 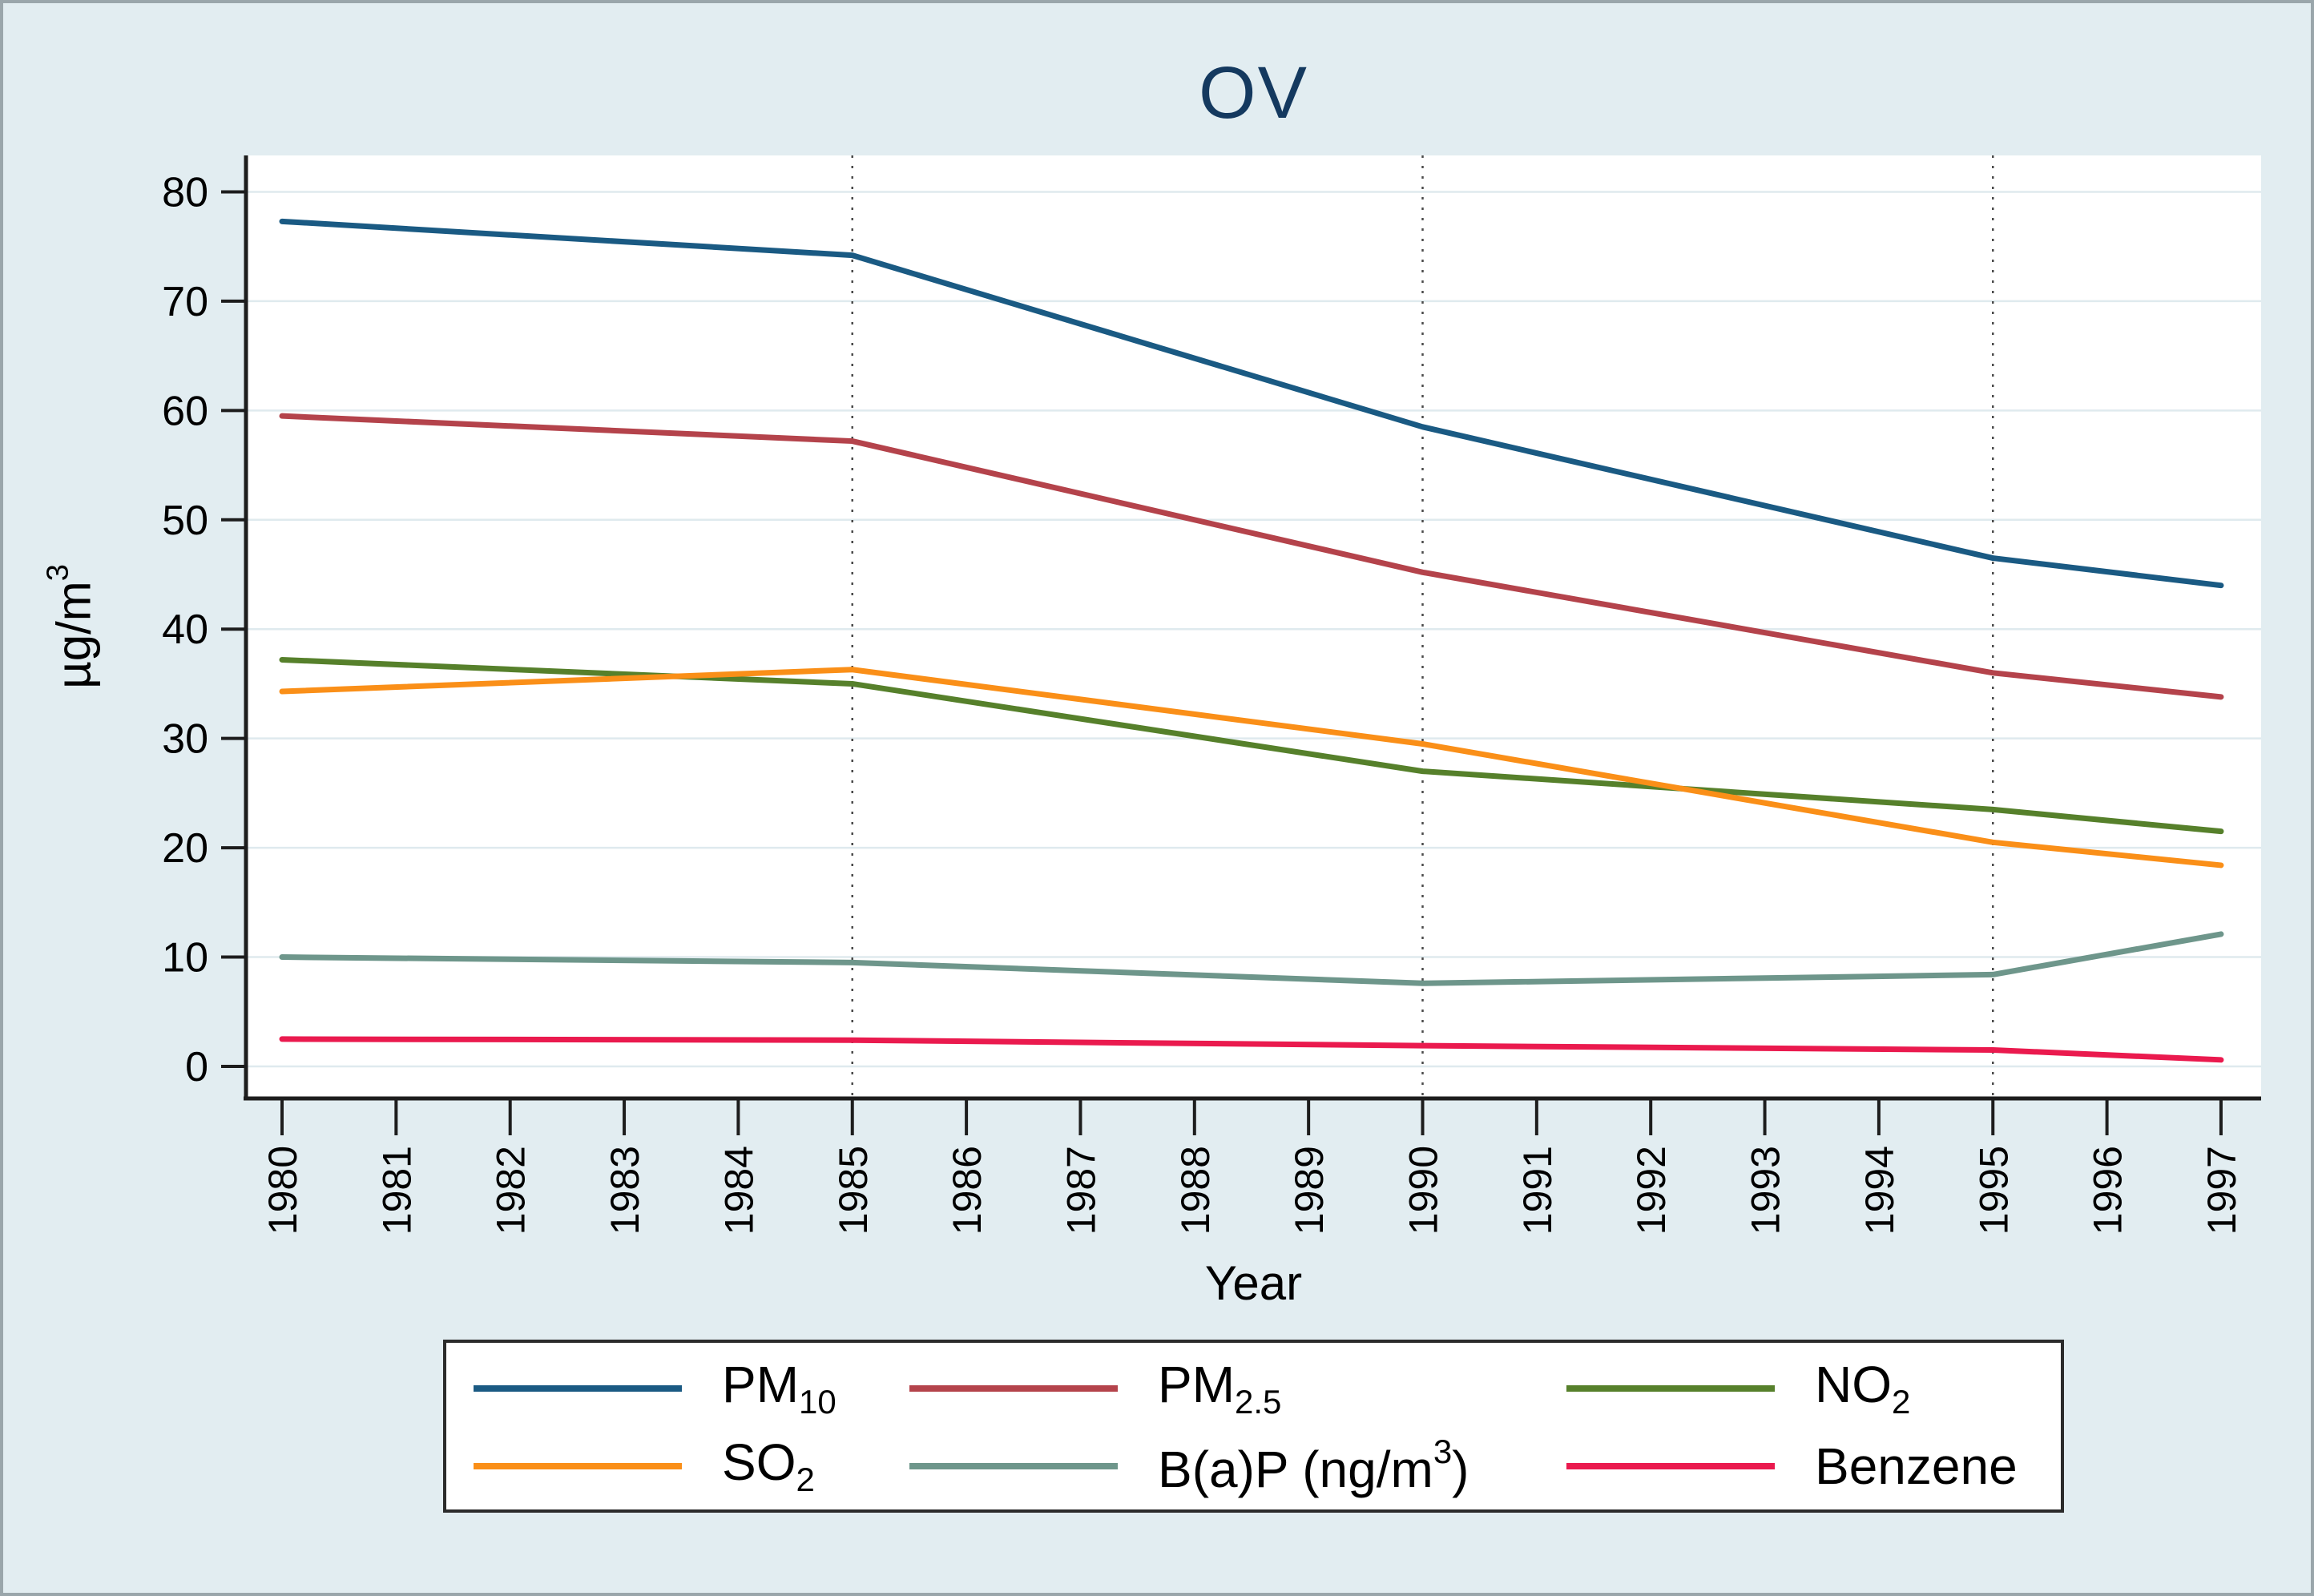 I want to click on y-tick-label: 30, so click(x=185, y=739).